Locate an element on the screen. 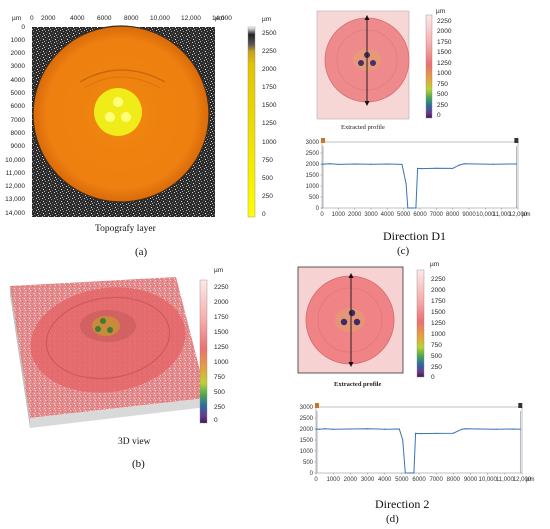 Image resolution: width=550 pixels, height=529 pixels. y-tick: 1000 is located at coordinates (17, 40).